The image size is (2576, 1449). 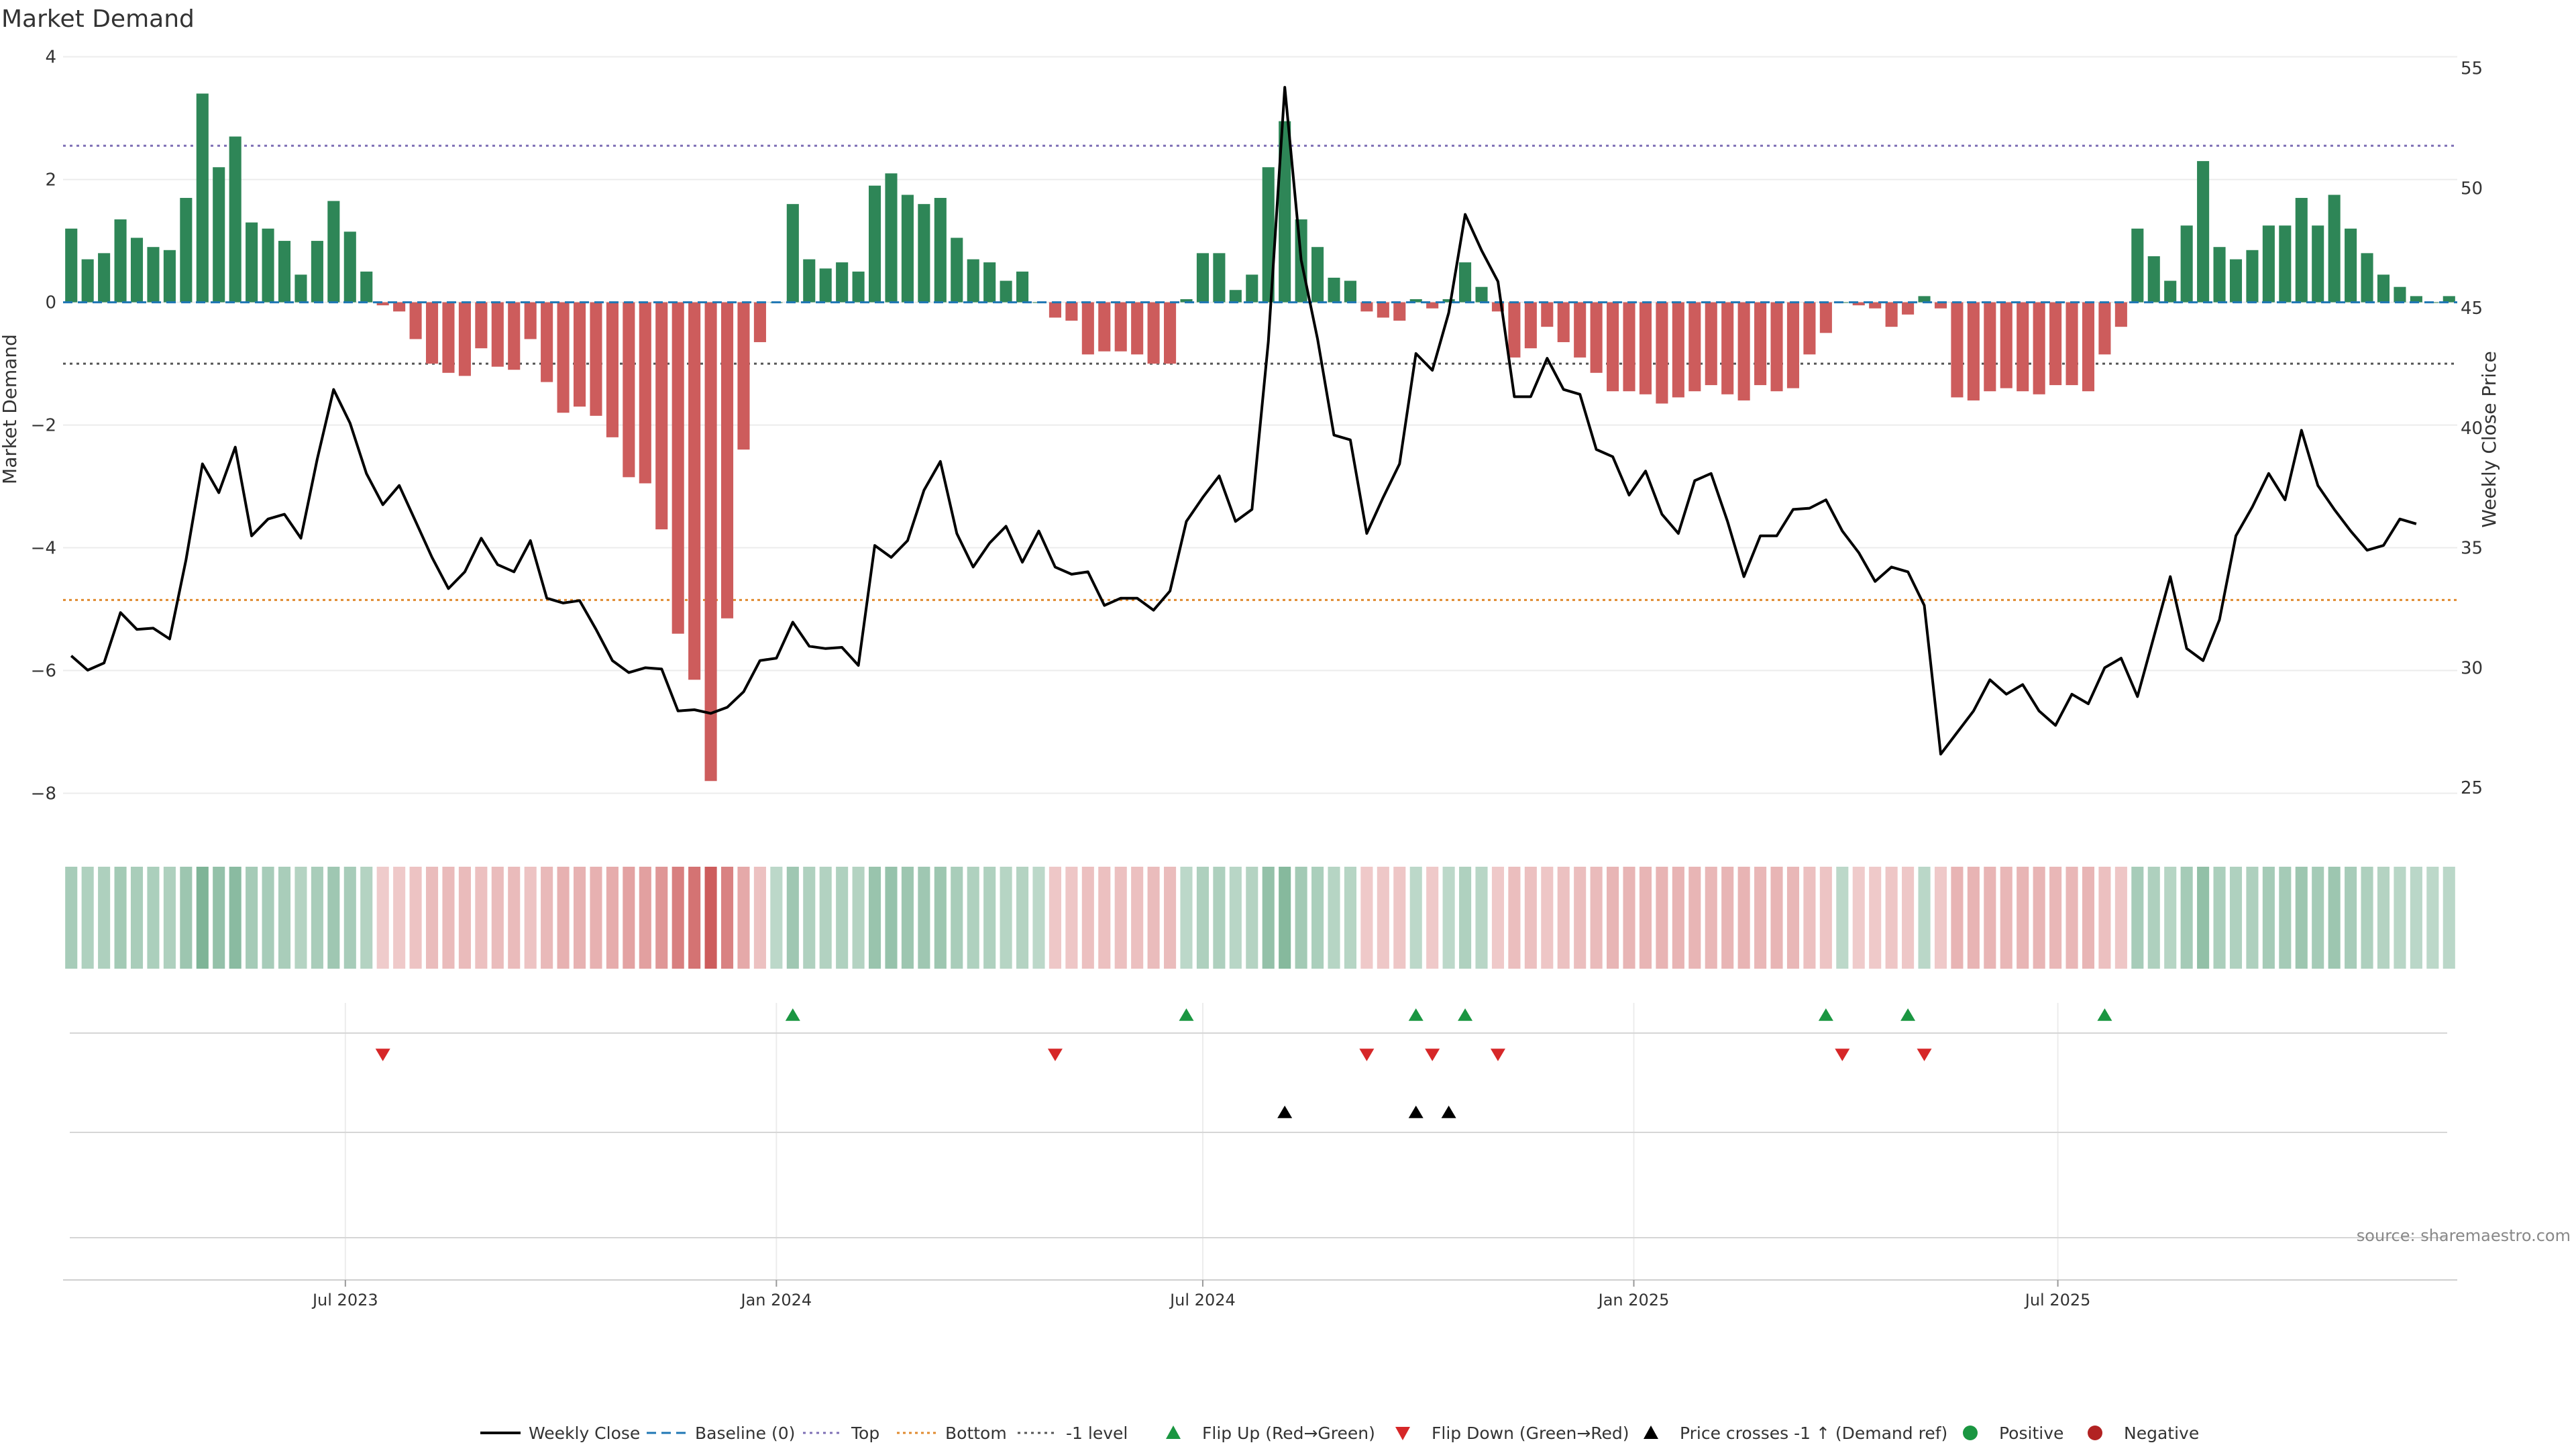 I want to click on legend-item: Top, so click(x=841, y=1433).